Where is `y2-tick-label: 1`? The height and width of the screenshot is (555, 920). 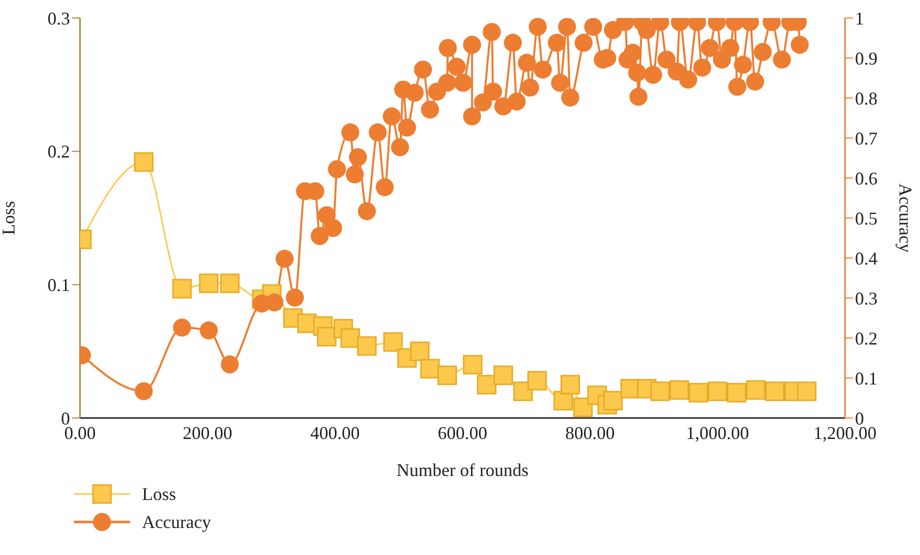
y2-tick-label: 1 is located at coordinates (859, 18).